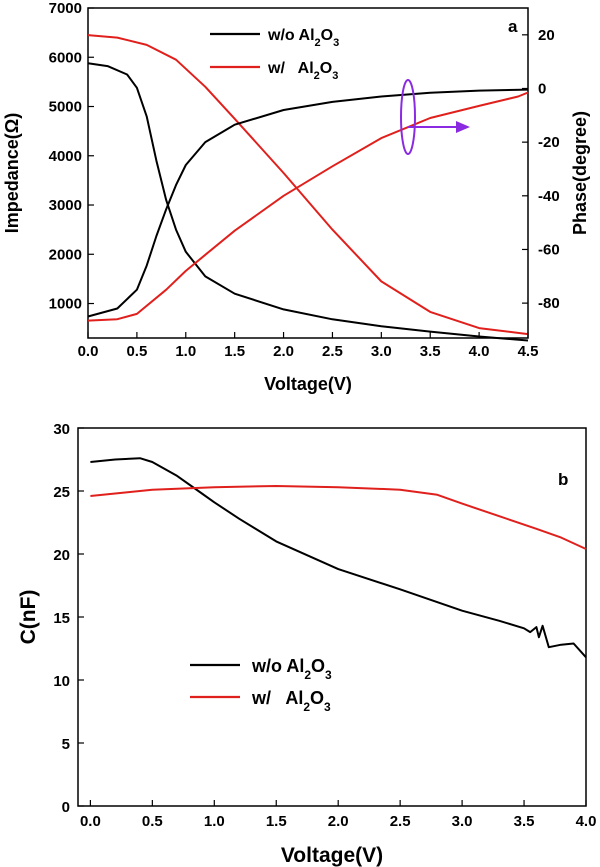  What do you see at coordinates (65, 8) in the screenshot?
I see `panel-a-y-tick-label: 7000` at bounding box center [65, 8].